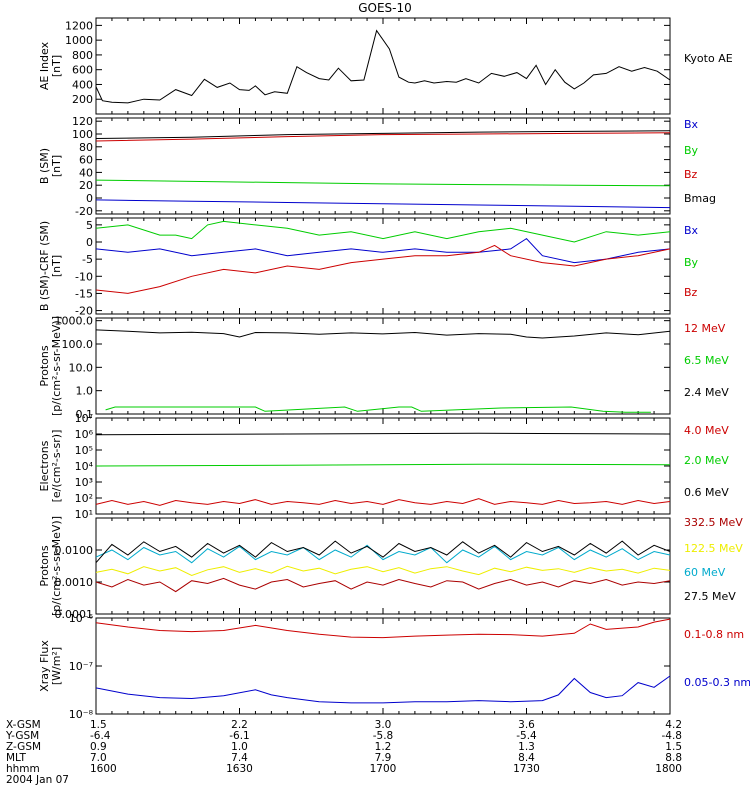 Image resolution: width=750 pixels, height=800 pixels. Describe the element at coordinates (700, 198) in the screenshot. I see `legend-entry: Bmag` at that location.